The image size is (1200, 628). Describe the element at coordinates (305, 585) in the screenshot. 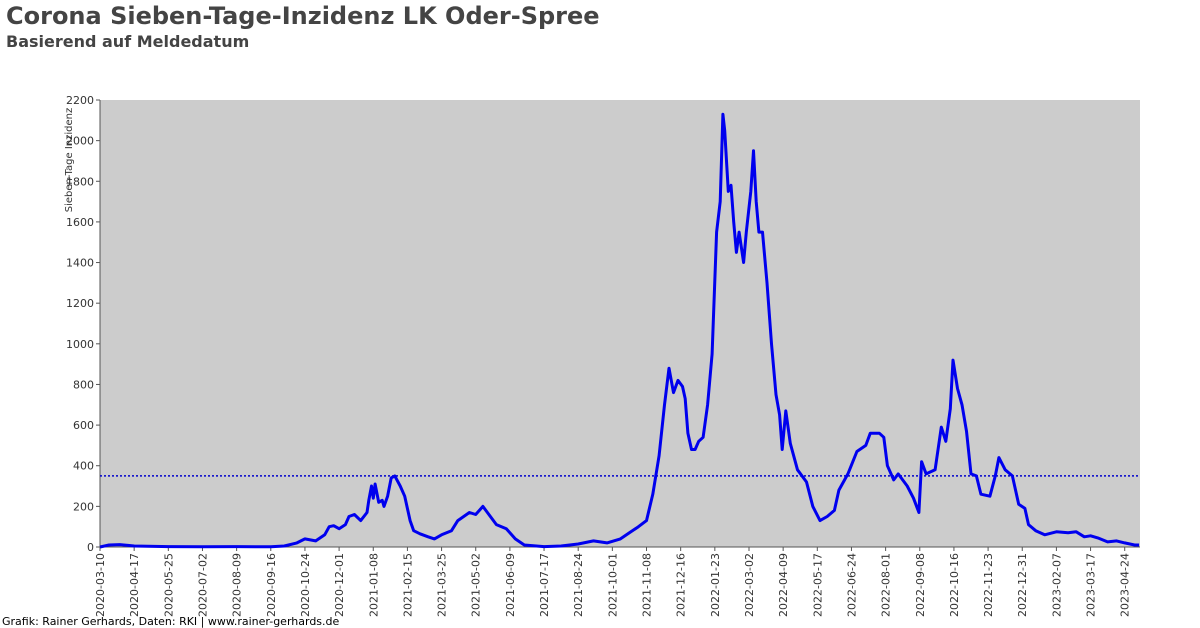

I see `x-tick-label: 2020-10-24` at that location.